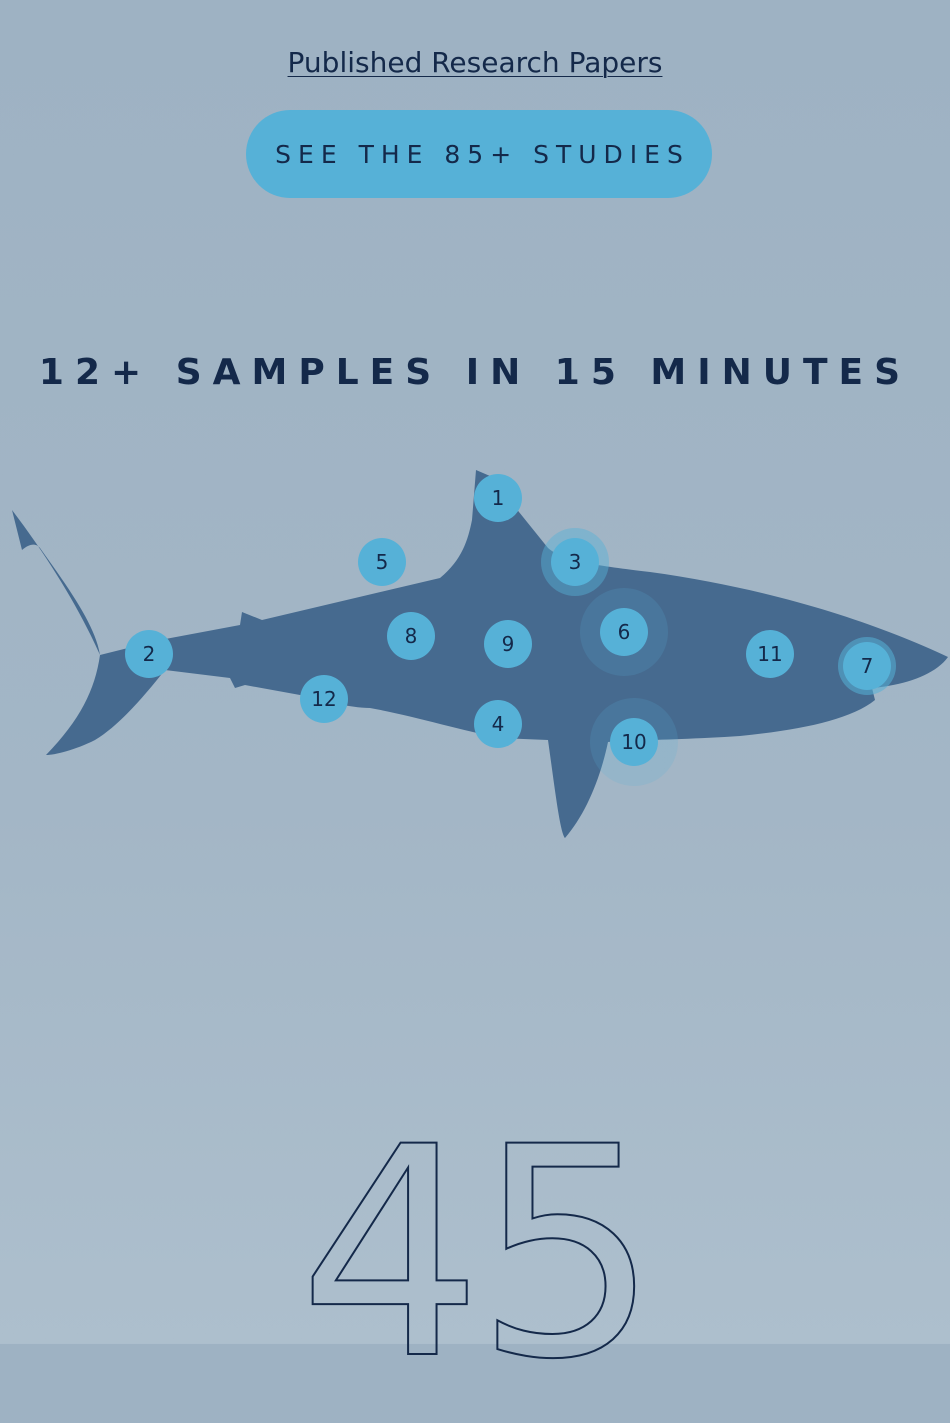 The height and width of the screenshot is (1423, 950). What do you see at coordinates (575, 562) in the screenshot?
I see `hotspot-3: 3` at bounding box center [575, 562].